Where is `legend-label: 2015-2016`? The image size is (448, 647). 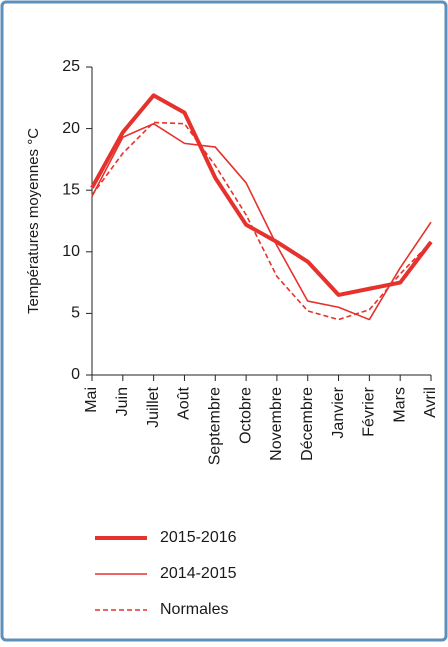 legend-label: 2015-2016 is located at coordinates (198, 537).